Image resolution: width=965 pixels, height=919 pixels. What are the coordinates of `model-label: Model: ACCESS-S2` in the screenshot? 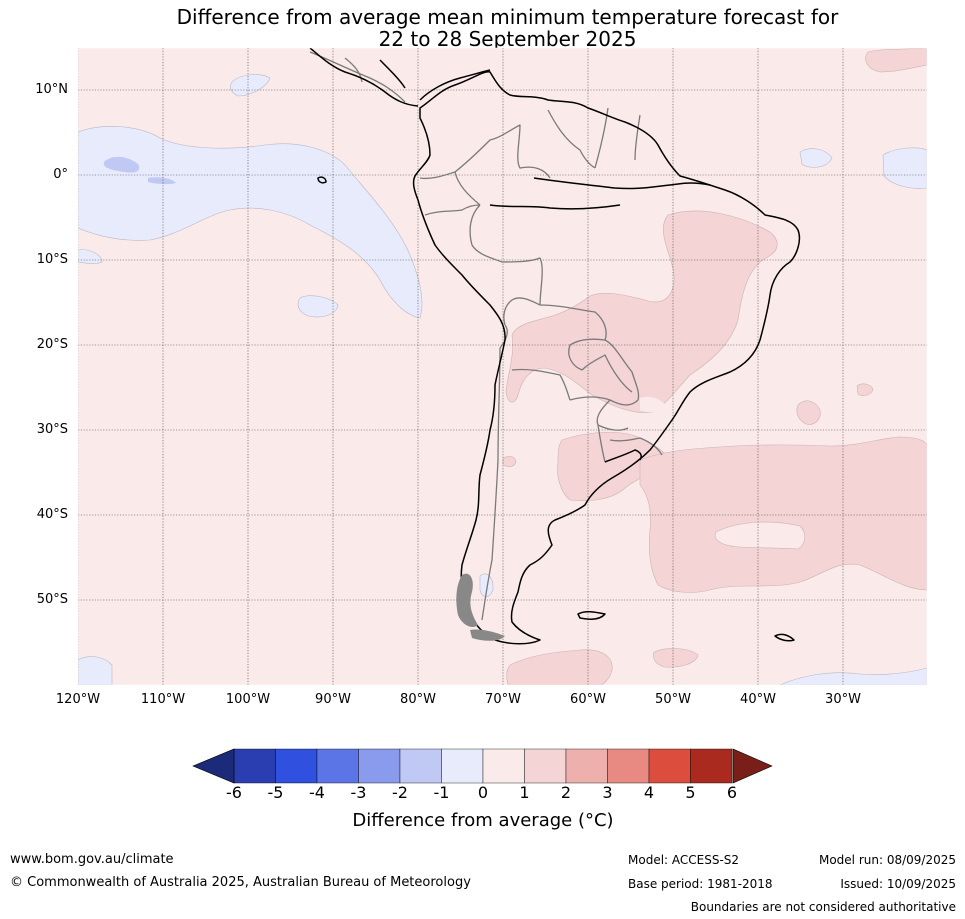 It's located at (684, 860).